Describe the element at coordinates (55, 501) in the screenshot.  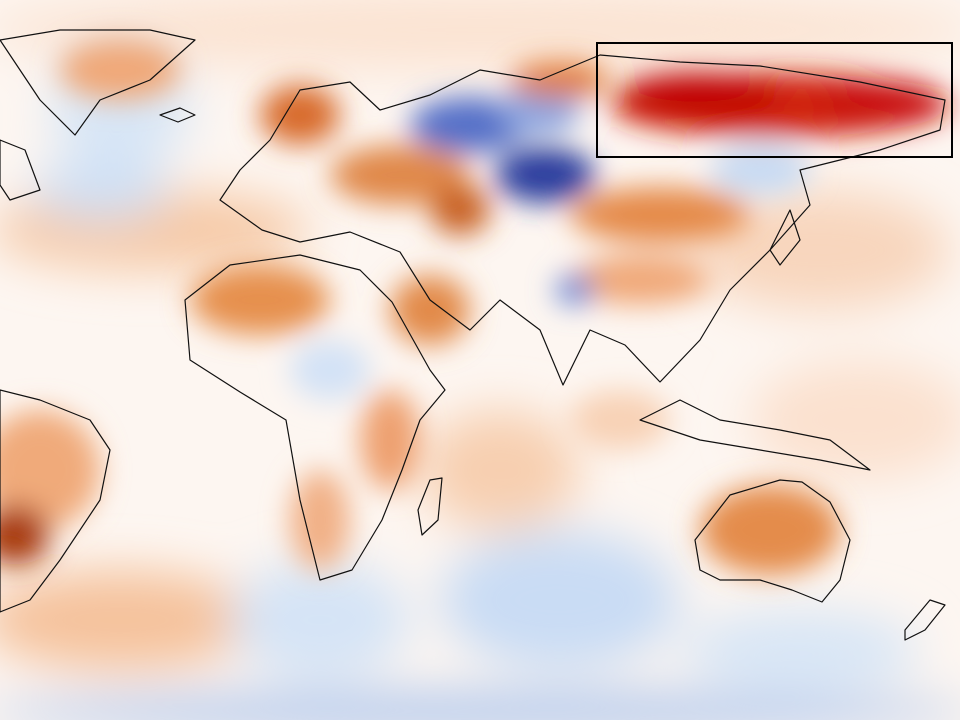
I see `south-america` at that location.